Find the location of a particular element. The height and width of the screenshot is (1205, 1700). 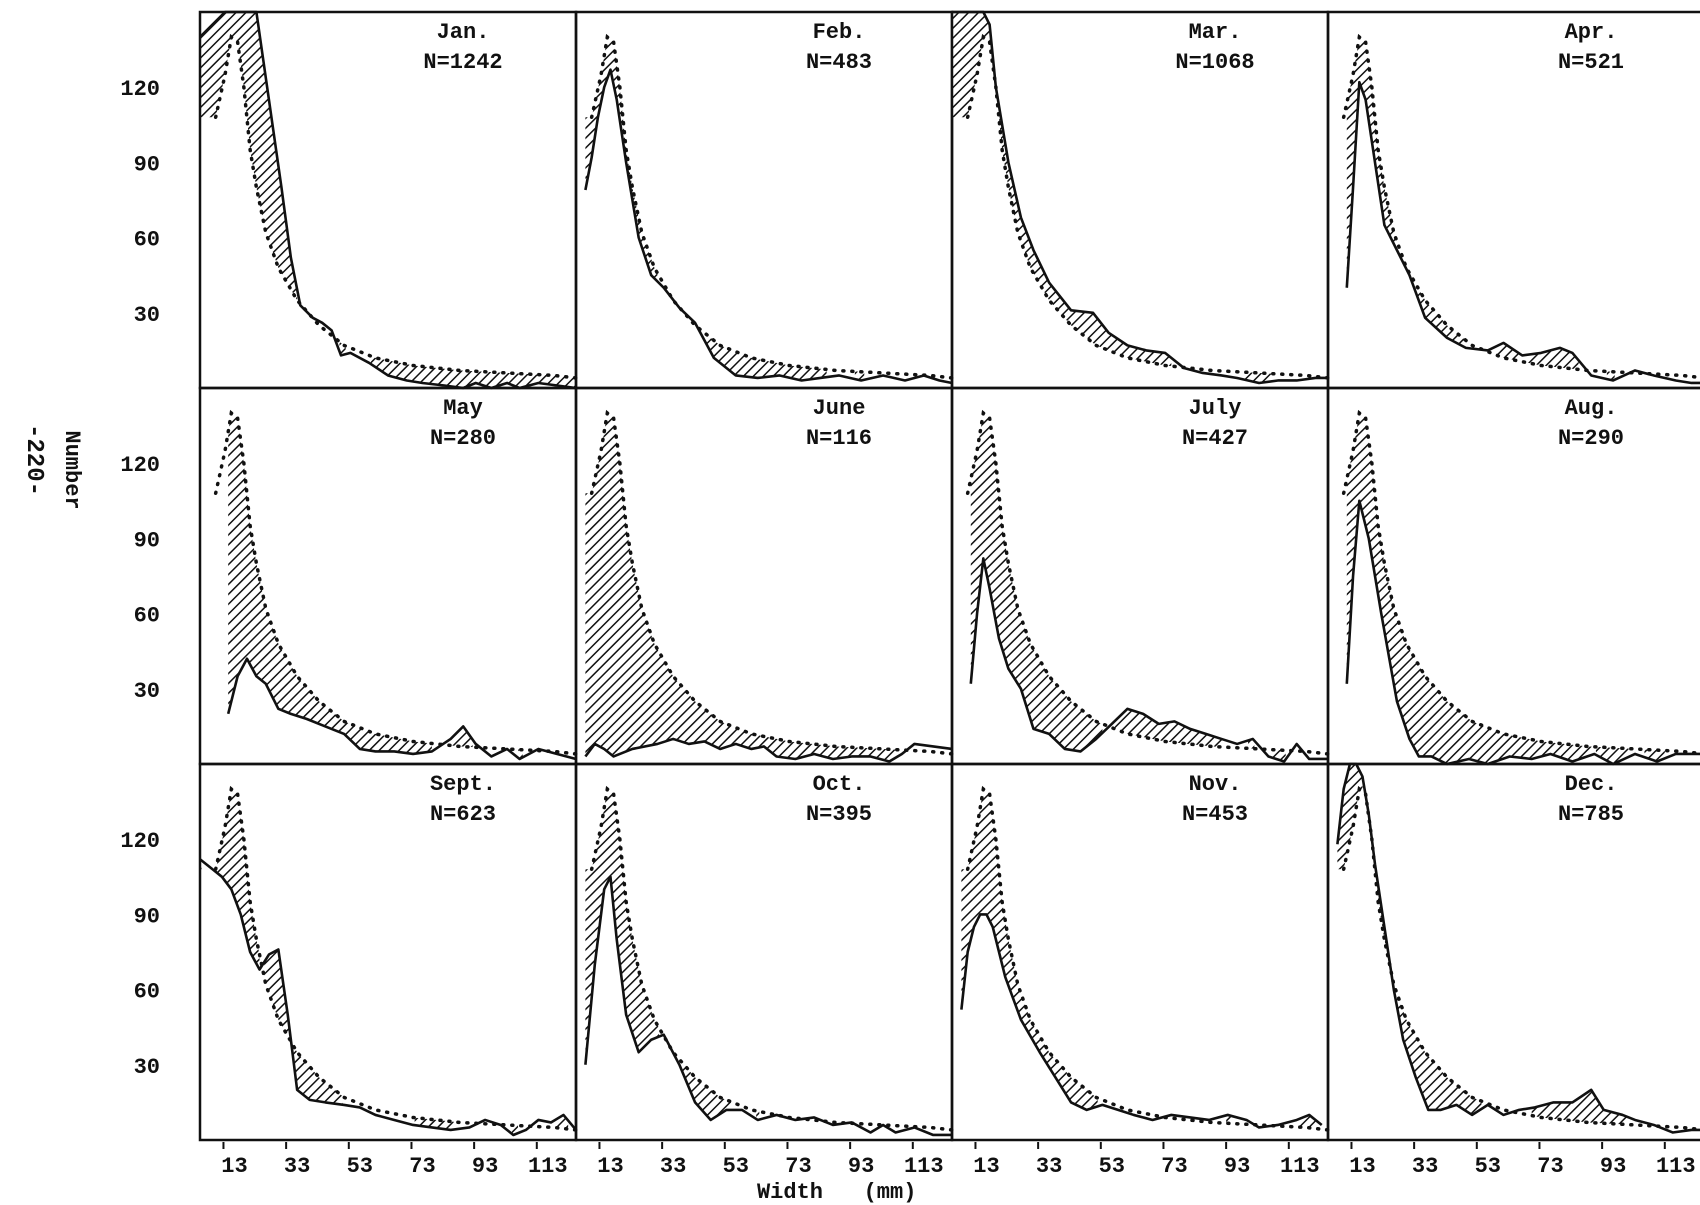

panel-4: Apr. N=521 is located at coordinates (1513, 200).